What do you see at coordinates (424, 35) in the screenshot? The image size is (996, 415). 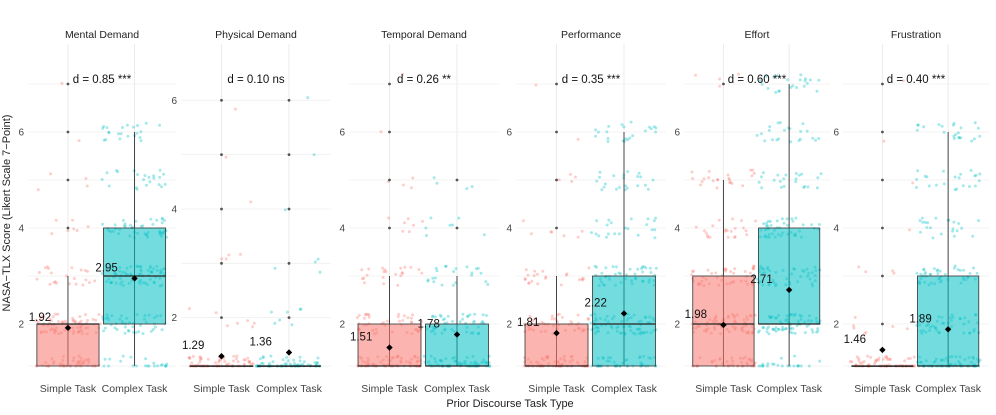 I see `panel-title: Temporal Demand` at bounding box center [424, 35].